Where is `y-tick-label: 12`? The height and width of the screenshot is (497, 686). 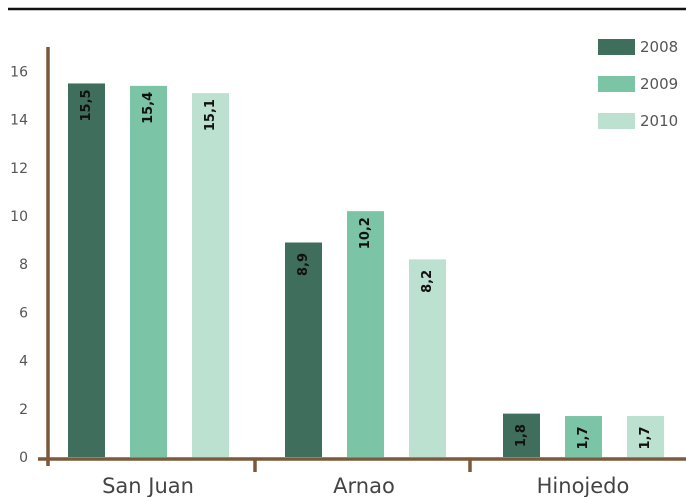 y-tick-label: 12 is located at coordinates (19, 169).